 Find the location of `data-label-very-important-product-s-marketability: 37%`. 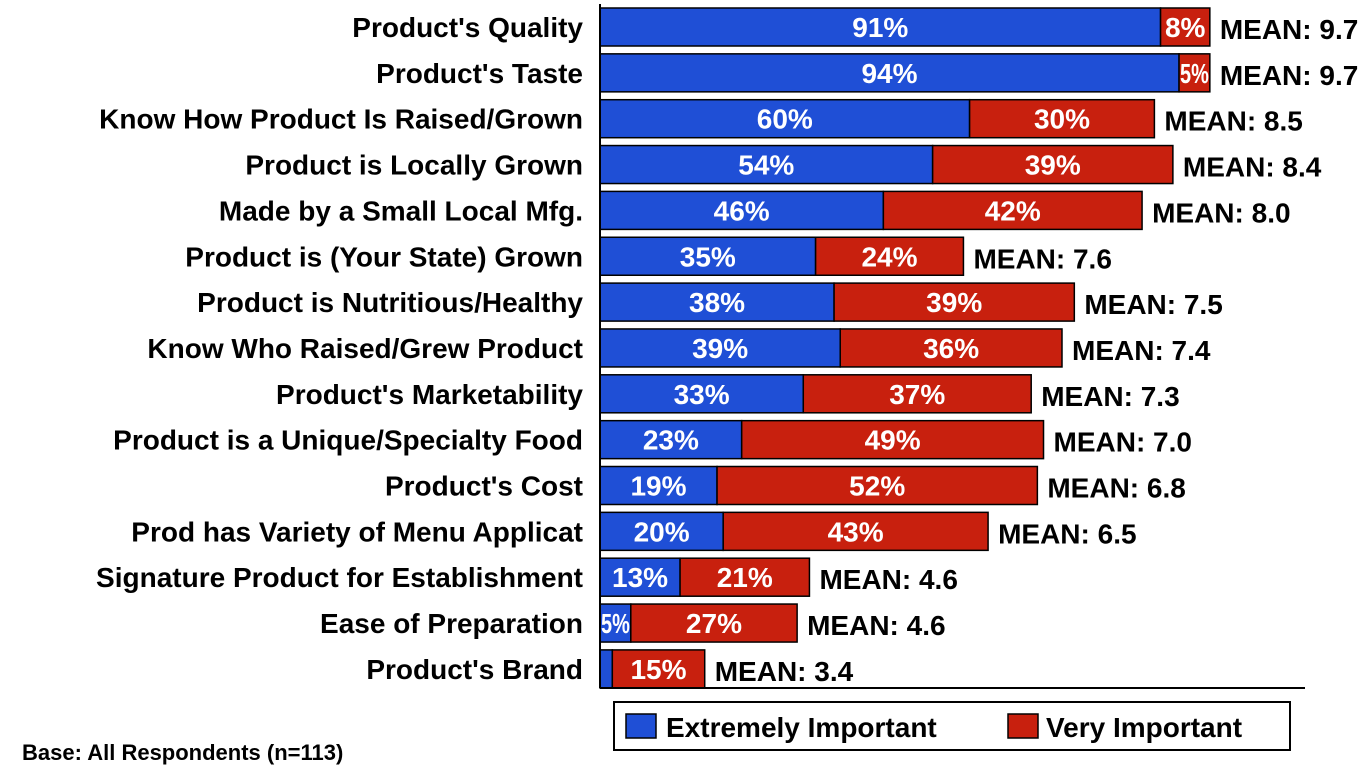

data-label-very-important-product-s-marketability: 37% is located at coordinates (917, 394).